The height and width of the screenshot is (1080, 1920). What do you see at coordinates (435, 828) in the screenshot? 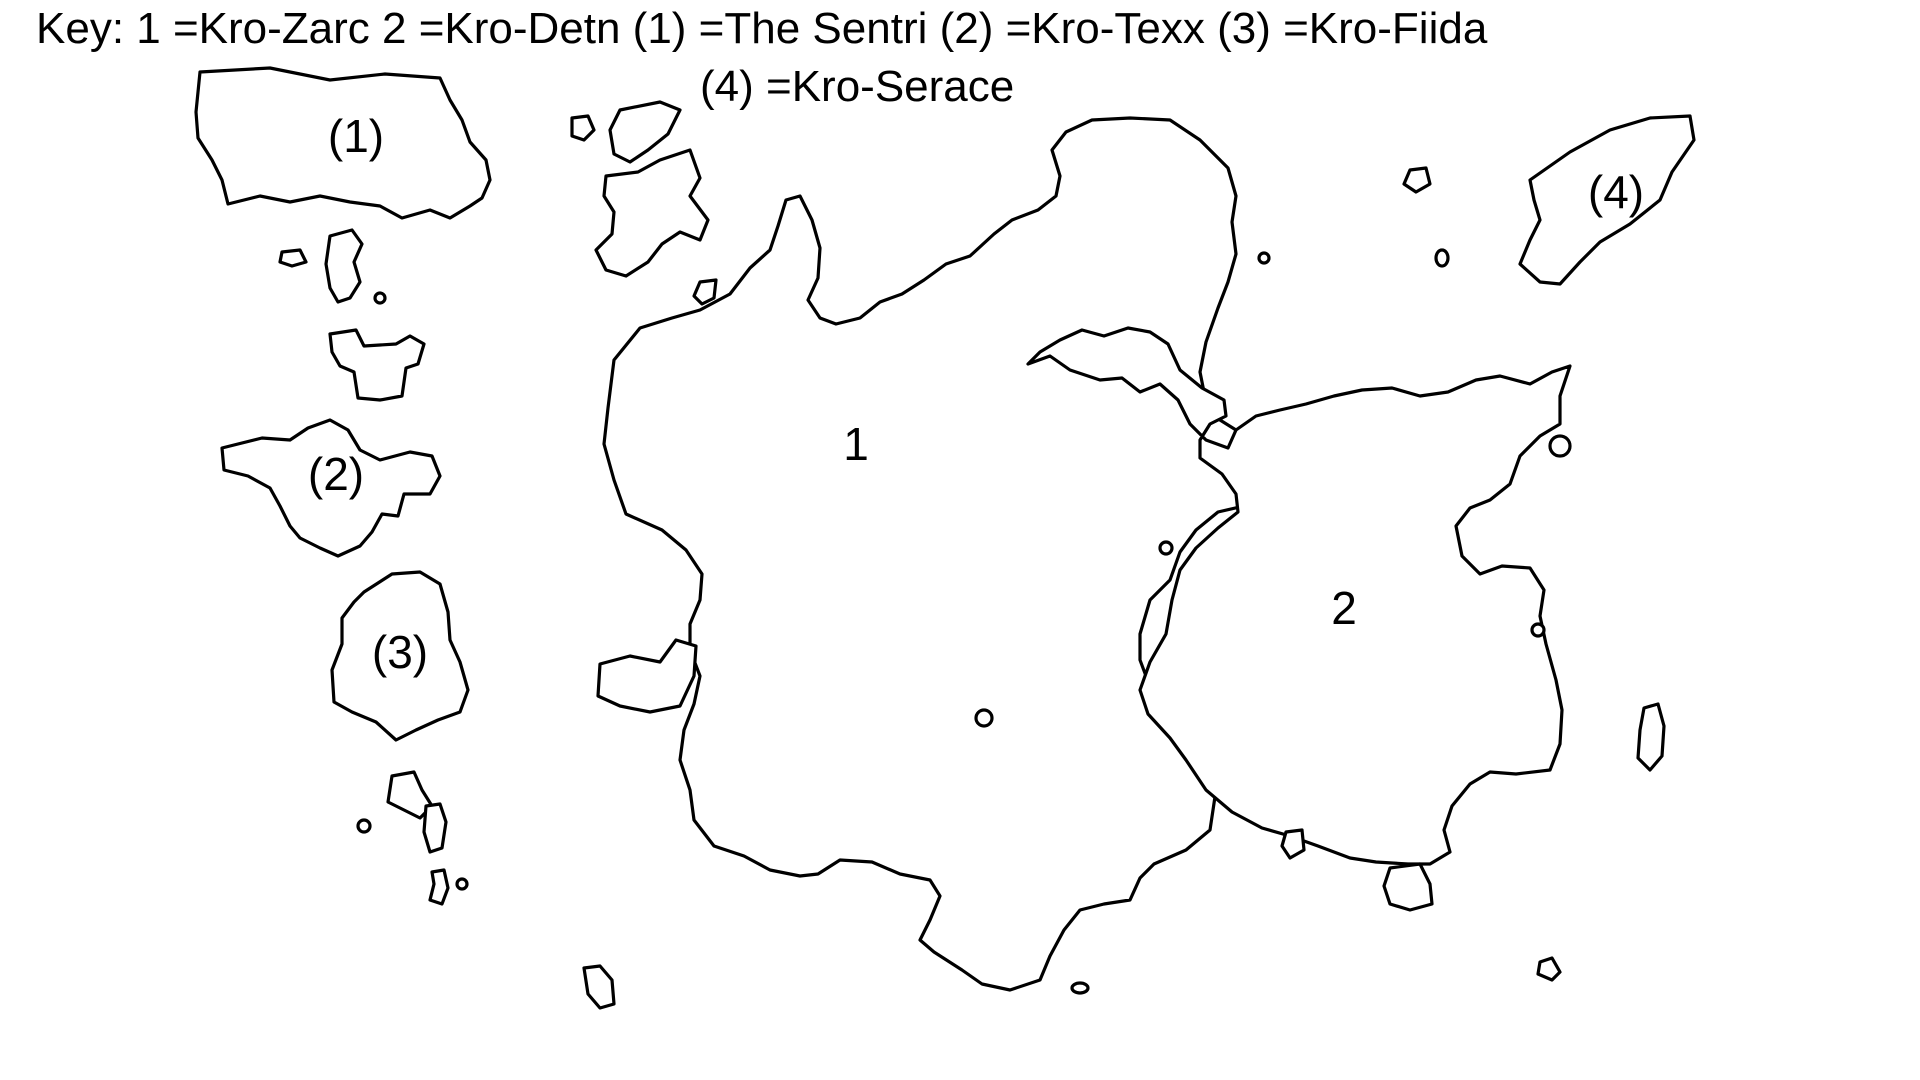
I see `island-small-e` at bounding box center [435, 828].